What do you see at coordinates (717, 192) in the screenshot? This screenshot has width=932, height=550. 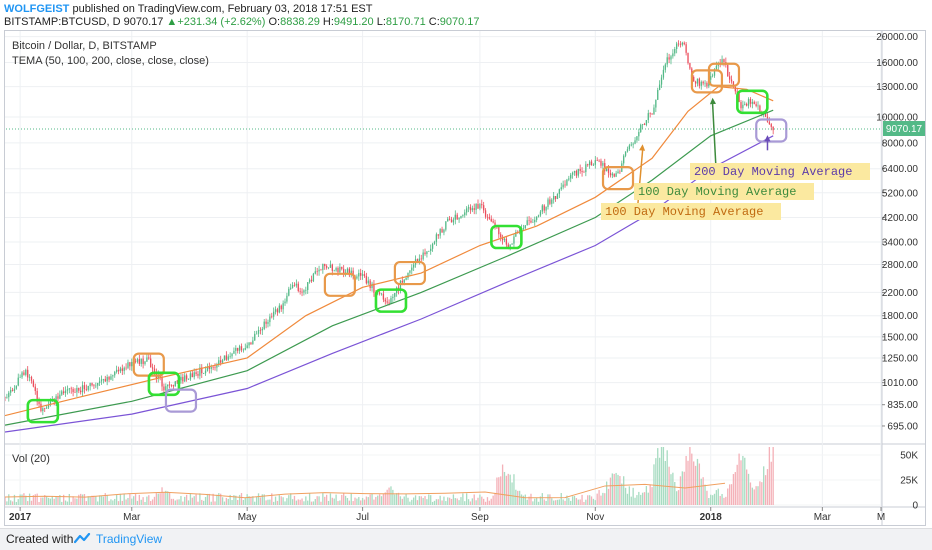 I see `annotation-100-green-label: 100 Day Moving Average` at bounding box center [717, 192].